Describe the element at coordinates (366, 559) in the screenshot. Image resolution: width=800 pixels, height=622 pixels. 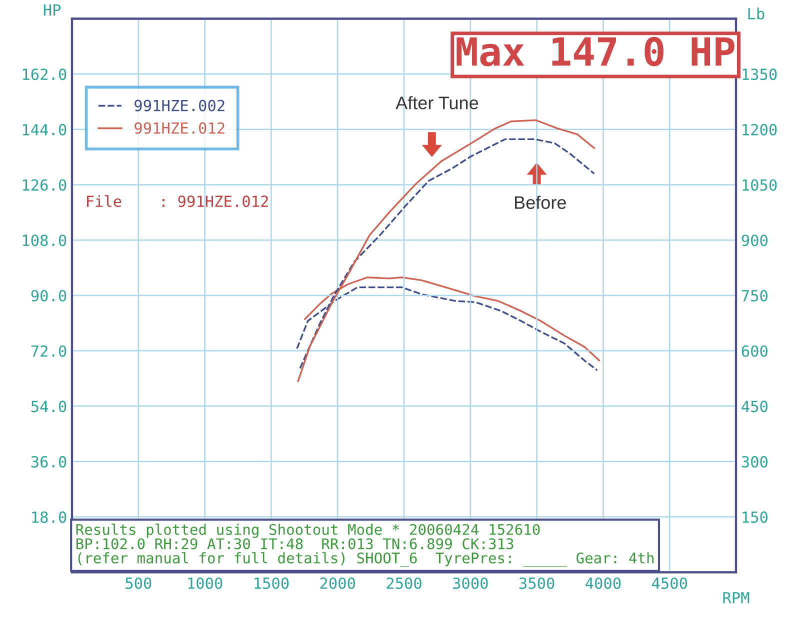
I see `annotation: (refer manual for full details) SHOOT_6 TyrePres: _____ Gear: 4th` at that location.